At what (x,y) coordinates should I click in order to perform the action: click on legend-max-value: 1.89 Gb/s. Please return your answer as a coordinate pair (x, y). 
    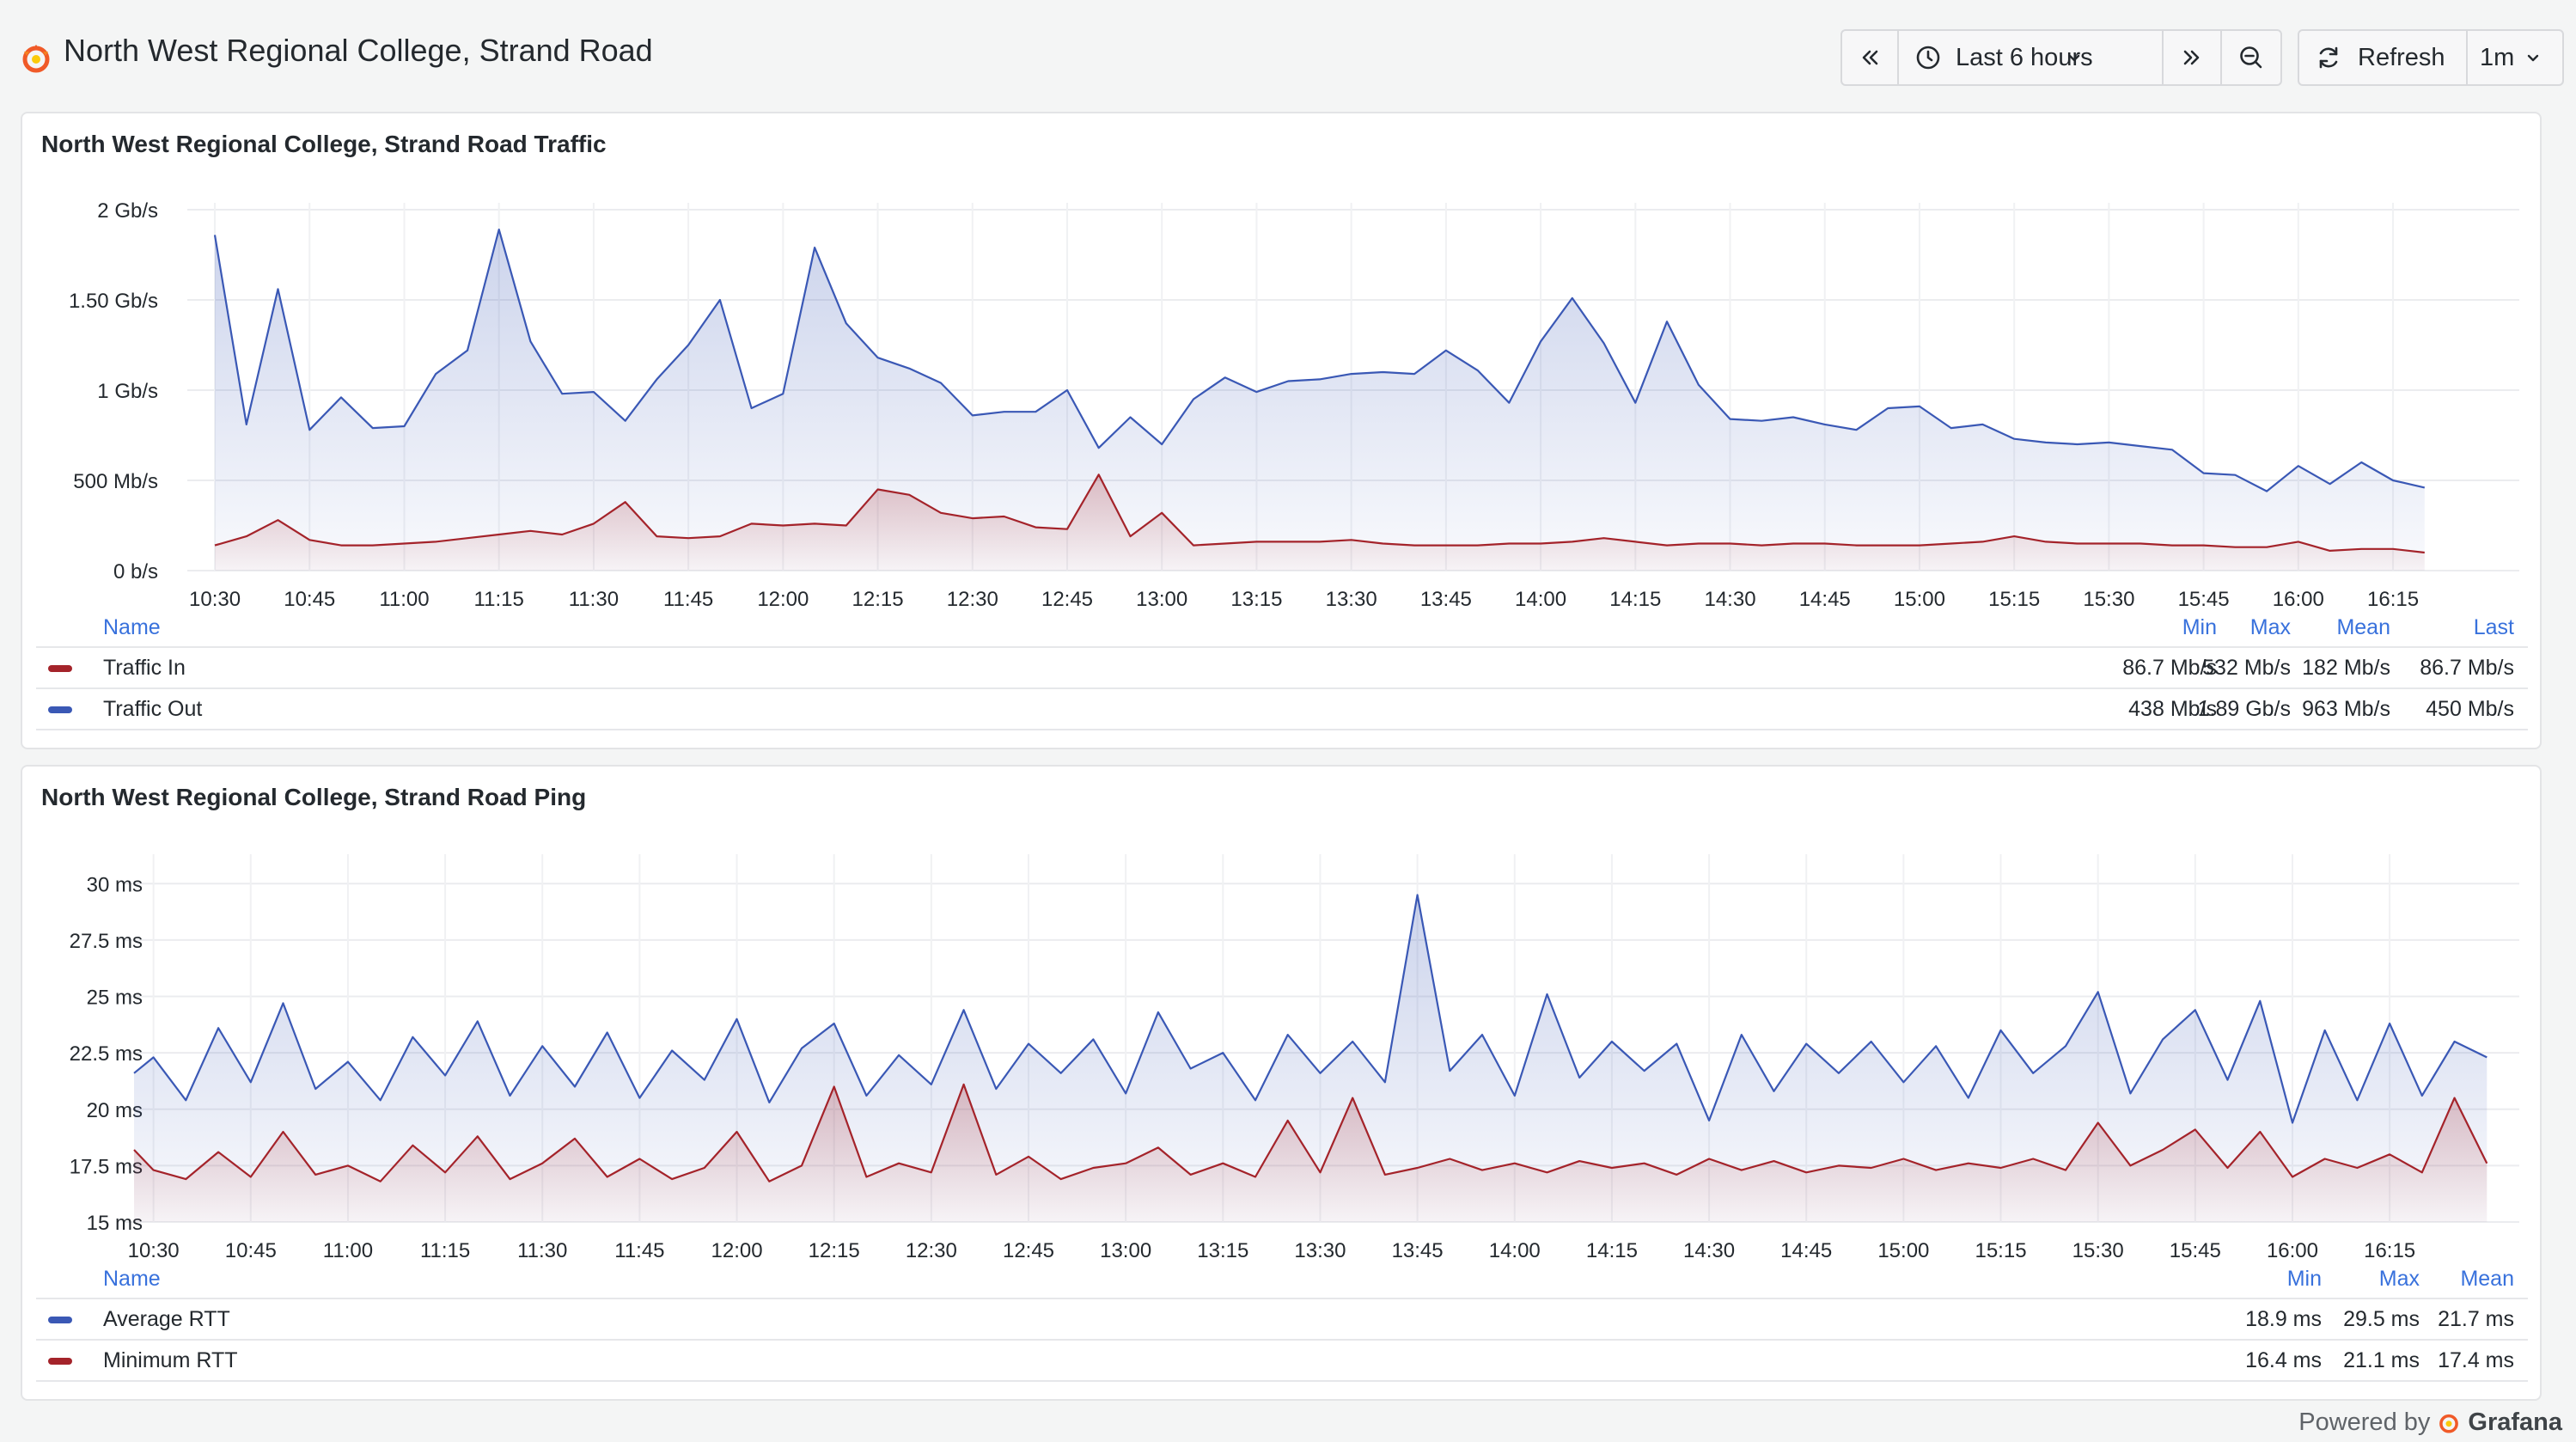
    Looking at the image, I should click on (2244, 709).